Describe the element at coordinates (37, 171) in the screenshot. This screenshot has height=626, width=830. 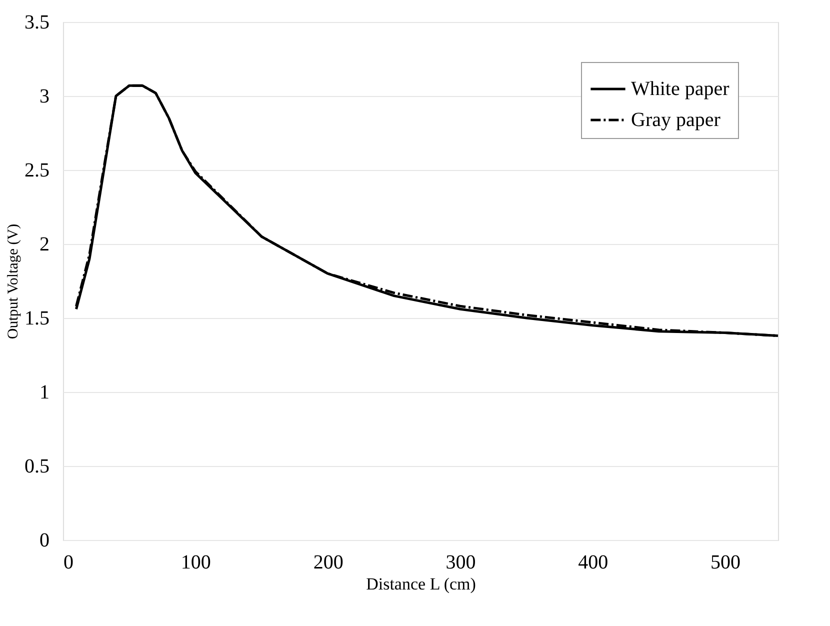
I see `y-tick-label: 2.5` at that location.